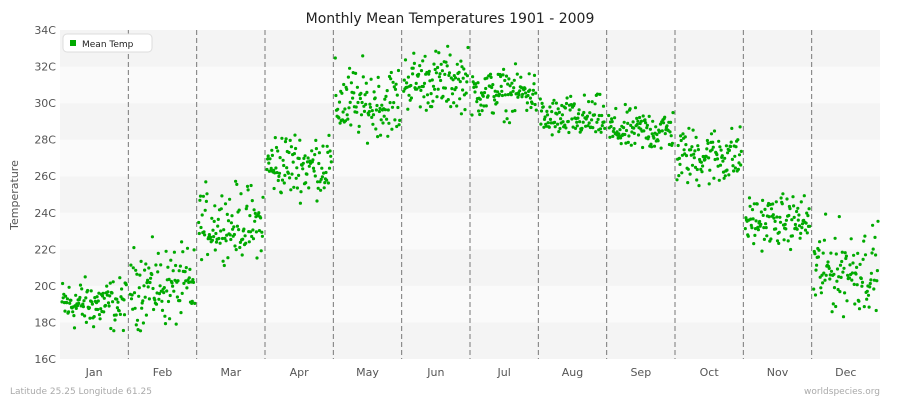 The image size is (900, 400). I want to click on x-tick-label: Aug, so click(572, 372).